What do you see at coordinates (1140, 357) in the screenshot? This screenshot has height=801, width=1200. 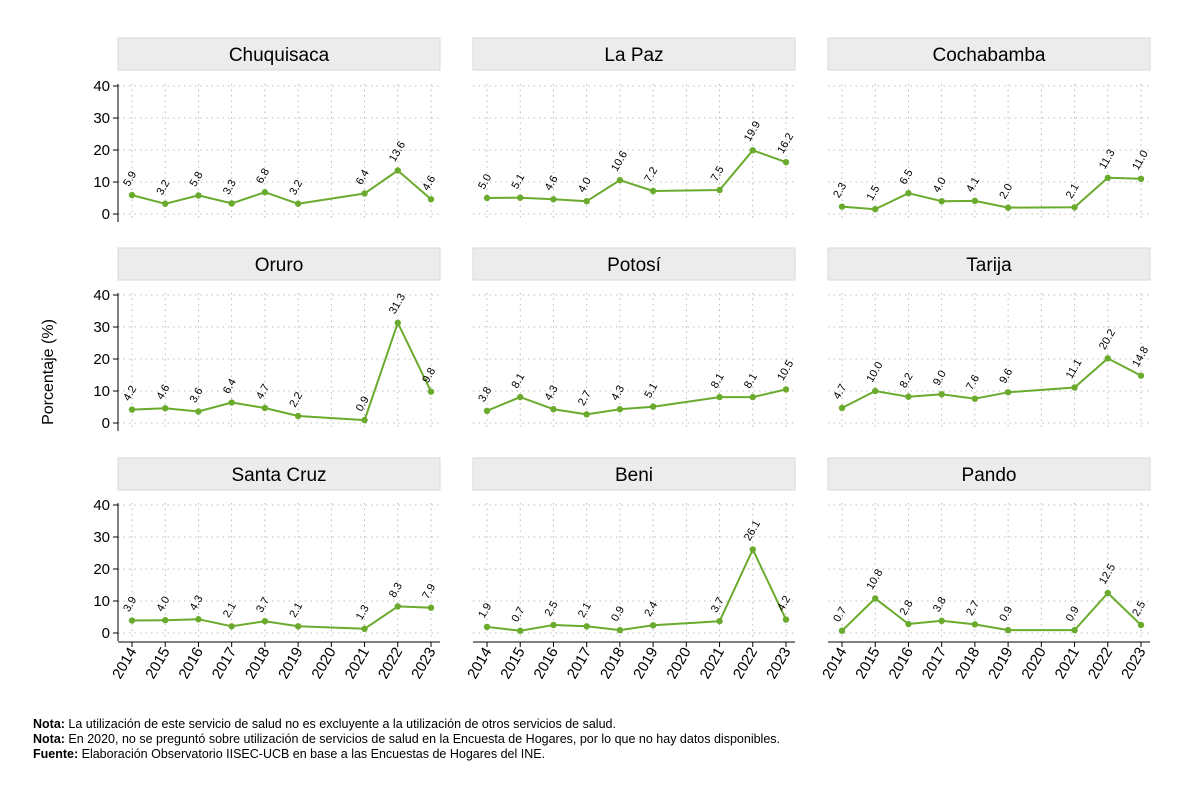 I see `data-label: 14.8` at bounding box center [1140, 357].